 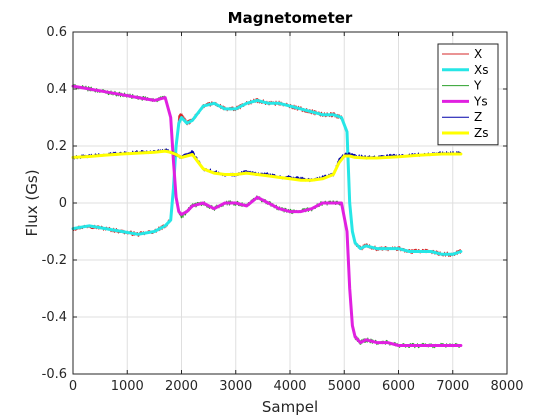 What do you see at coordinates (480, 101) in the screenshot?
I see `legend-label: Ys` at bounding box center [480, 101].